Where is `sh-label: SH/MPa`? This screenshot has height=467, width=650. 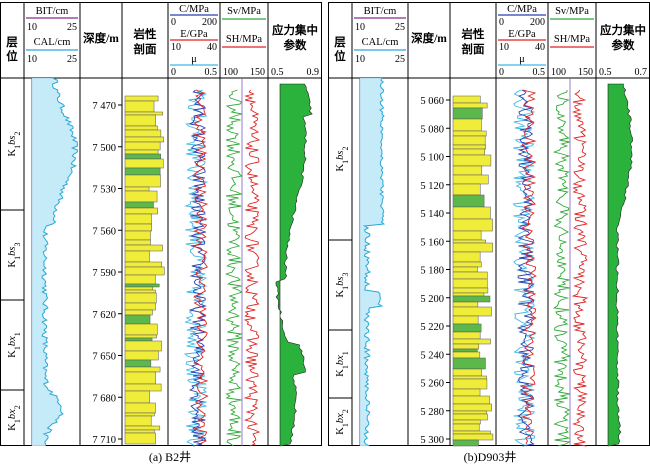
sh-label: SH/MPa is located at coordinates (244, 39).